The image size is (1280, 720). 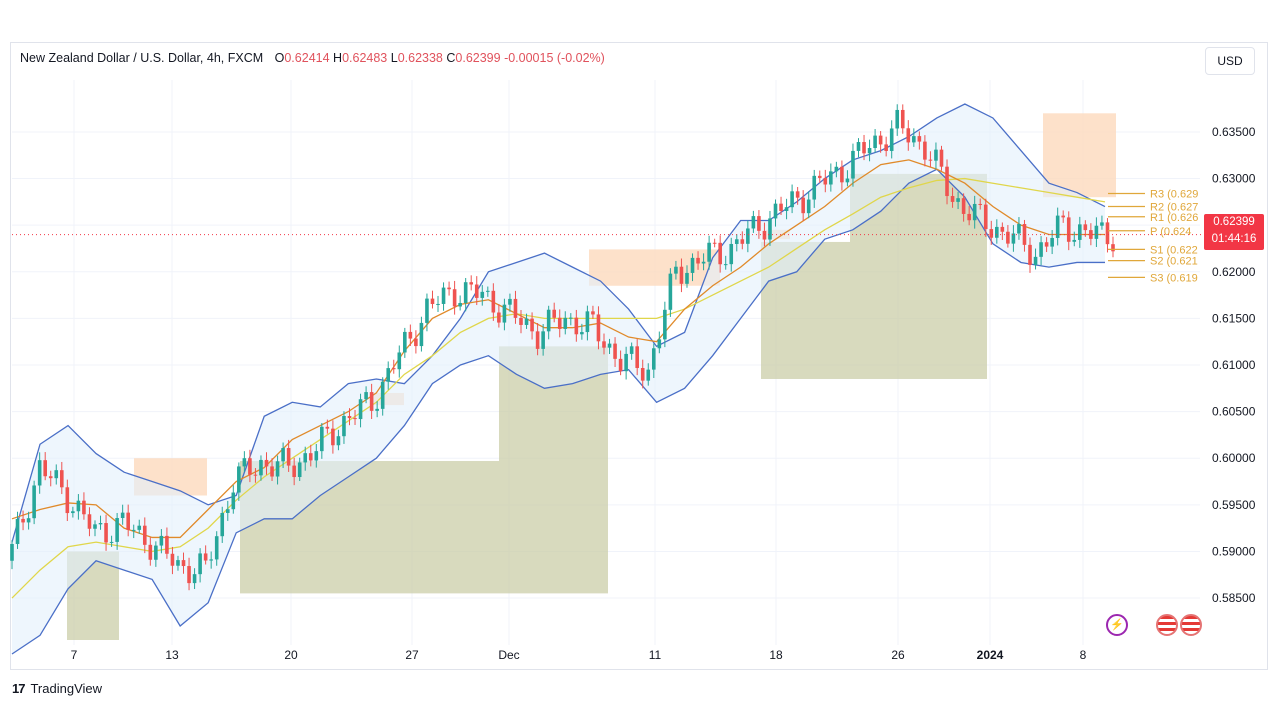 What do you see at coordinates (338, 58) in the screenshot?
I see `high-label: H` at bounding box center [338, 58].